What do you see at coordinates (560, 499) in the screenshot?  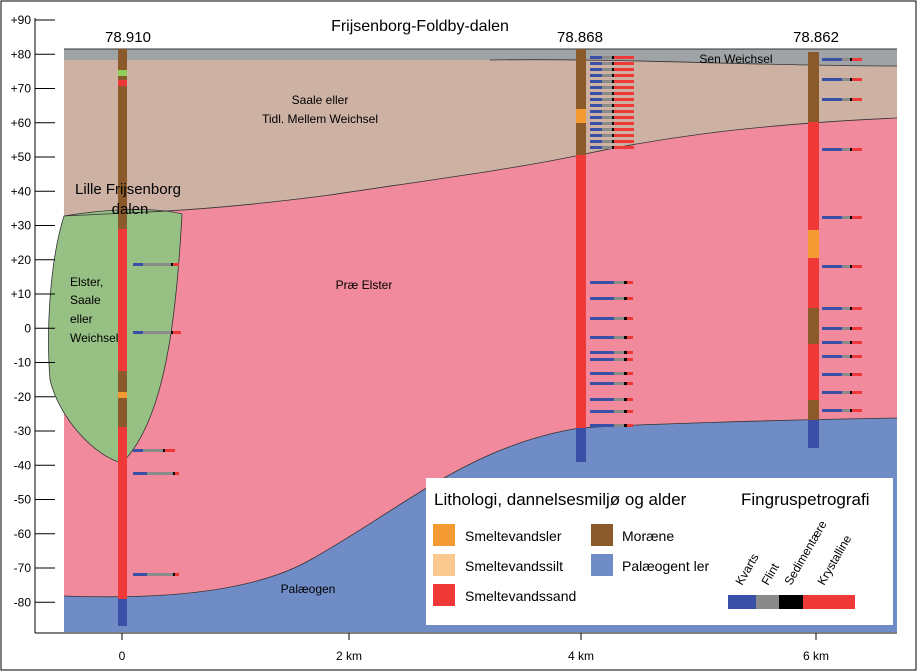 I see `legend-title: Lithologi, dannelsesmiljø og alder` at bounding box center [560, 499].